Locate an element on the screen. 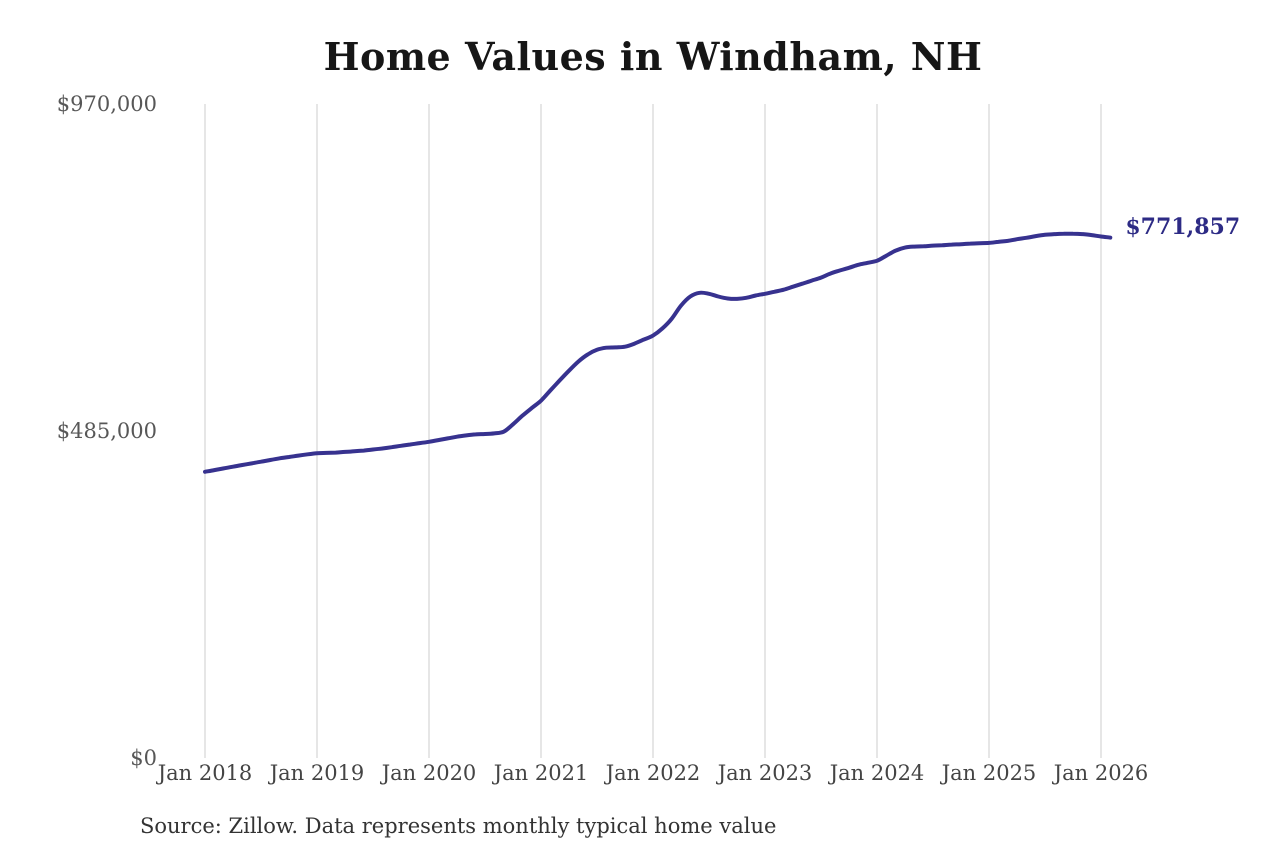 The height and width of the screenshot is (853, 1280). x-axis-tick-label: Jan 2023 is located at coordinates (765, 773).